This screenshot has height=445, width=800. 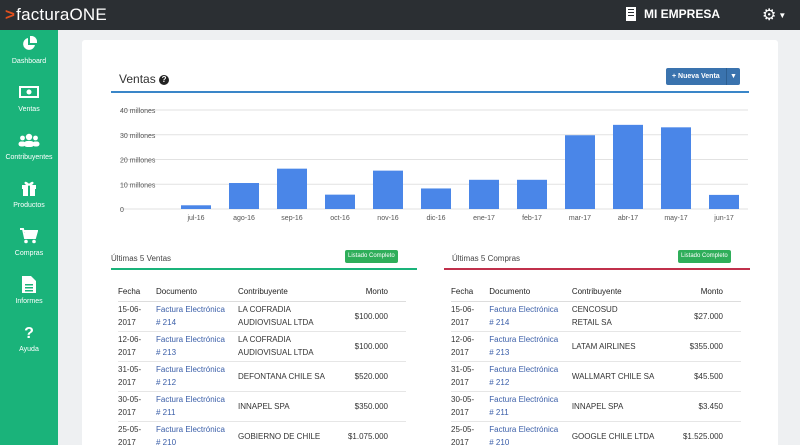 I want to click on help-icon: ?, so click(x=164, y=80).